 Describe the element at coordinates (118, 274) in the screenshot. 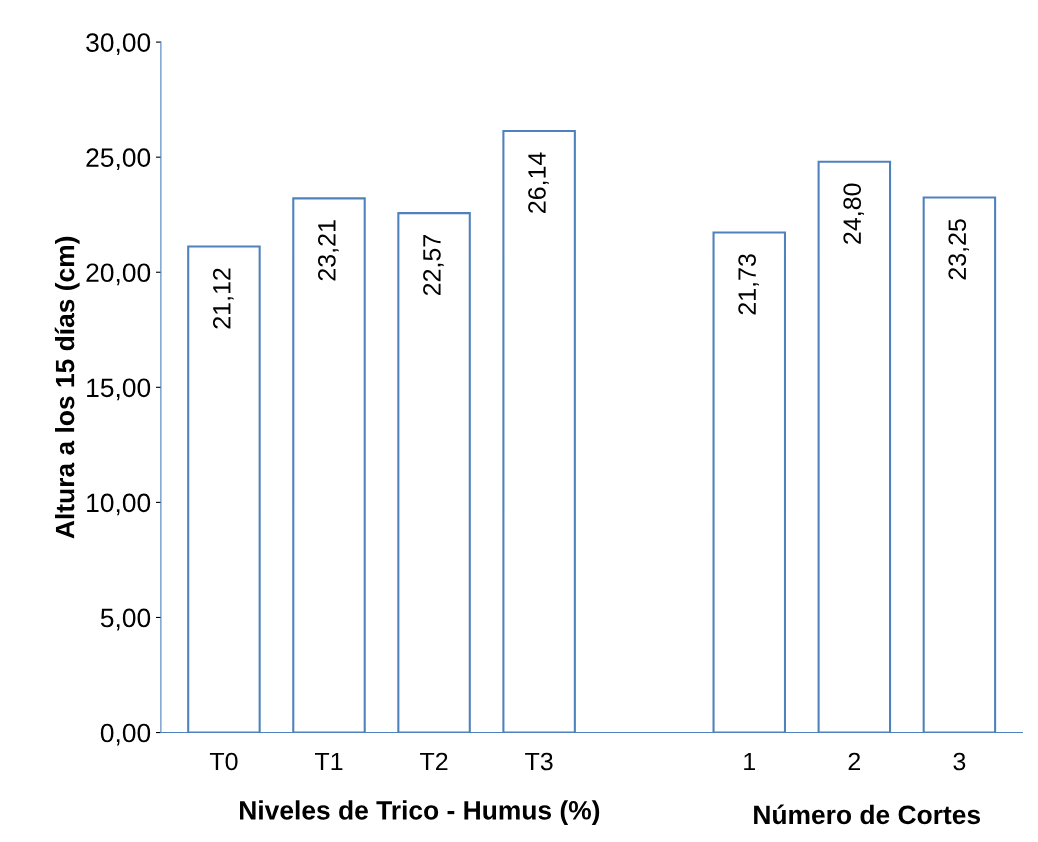

I see `y-tick-label: 20,00` at that location.